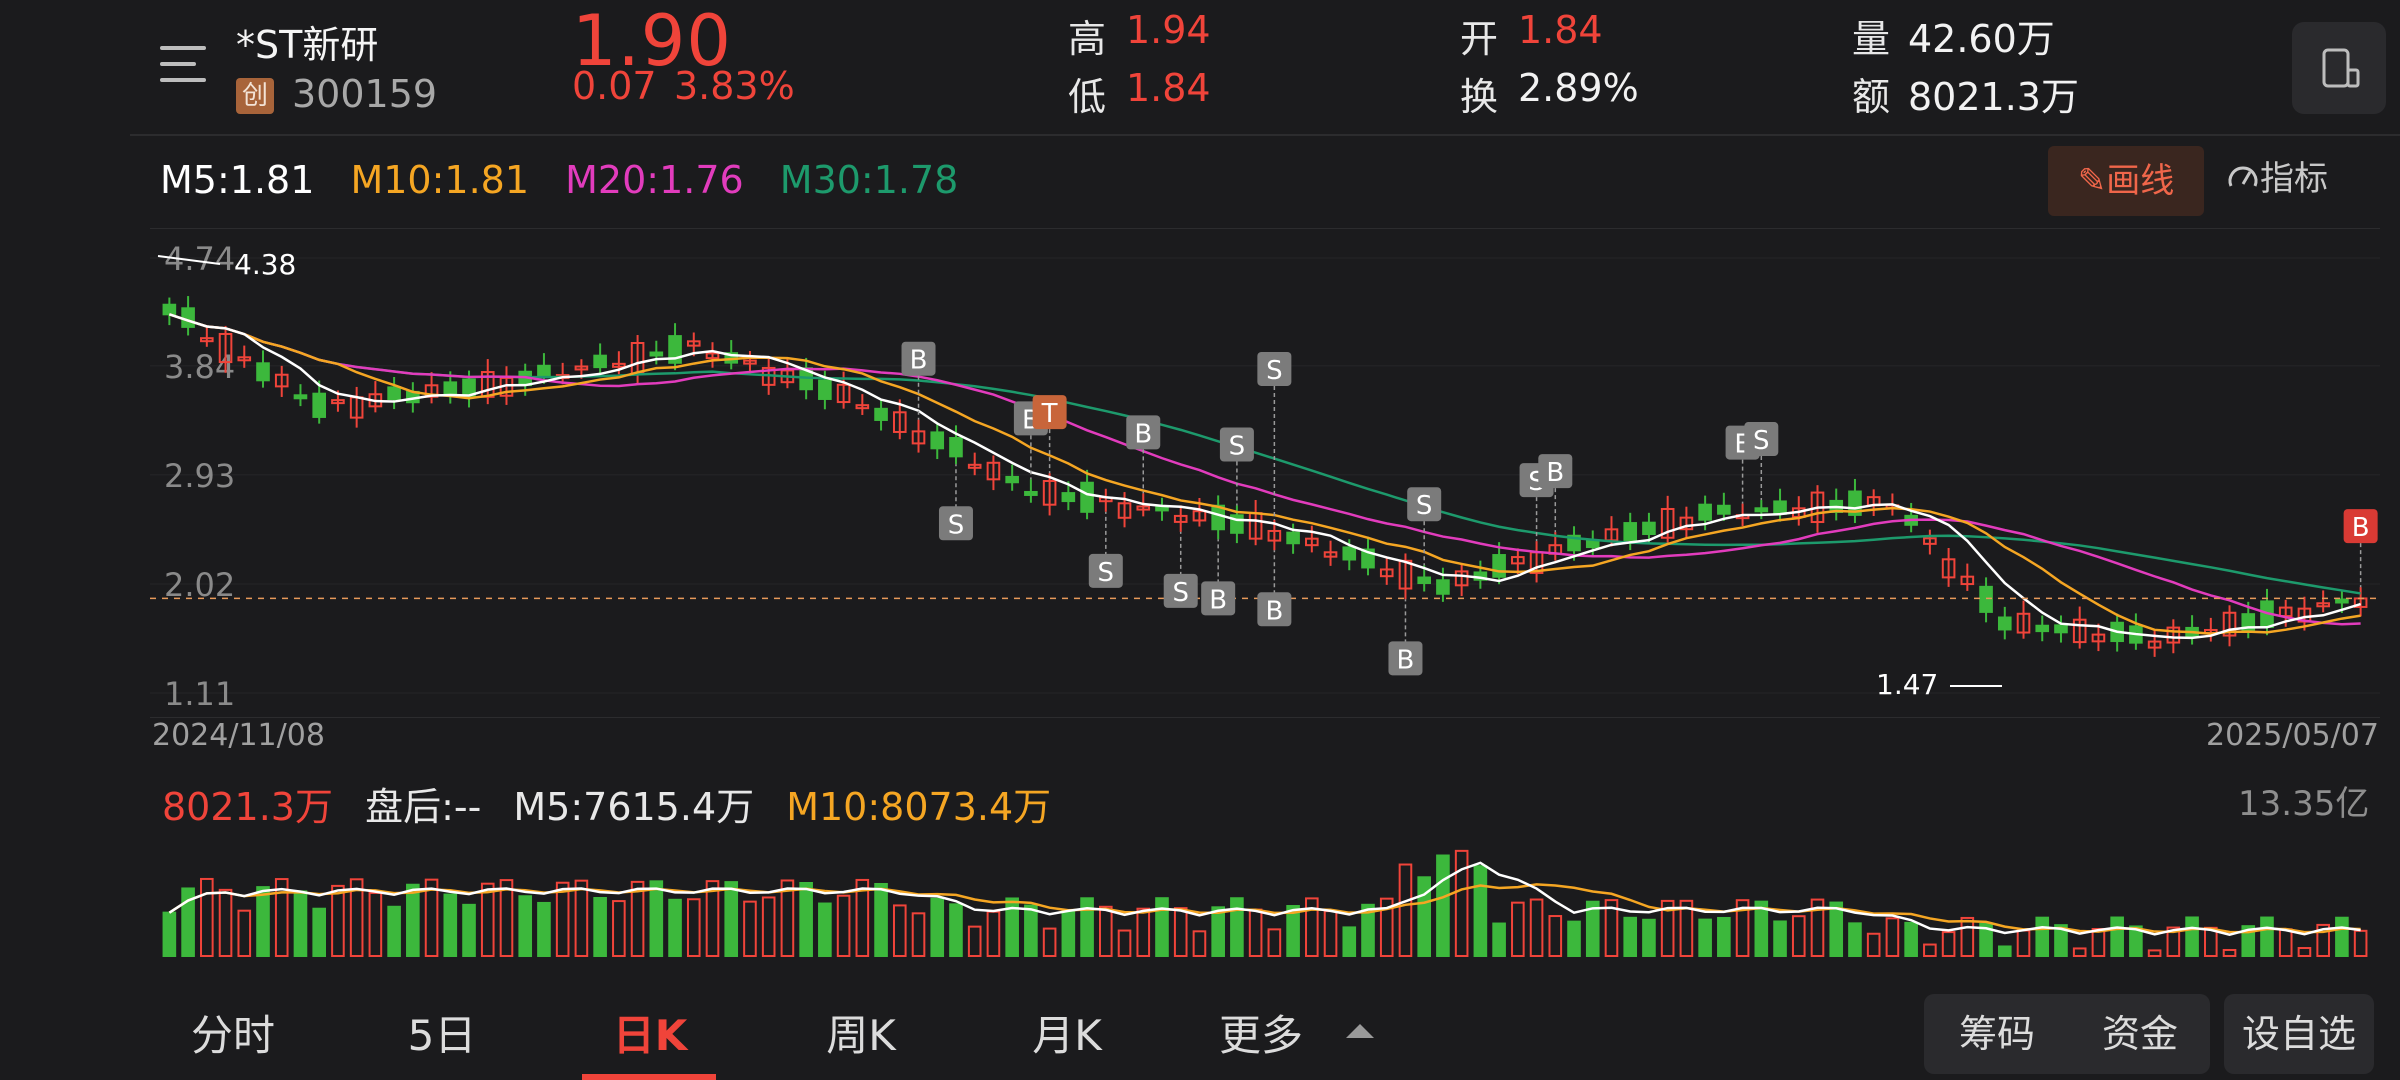 This screenshot has height=1080, width=2400. What do you see at coordinates (1560, 30) in the screenshot?
I see `open-value: 1.84` at bounding box center [1560, 30].